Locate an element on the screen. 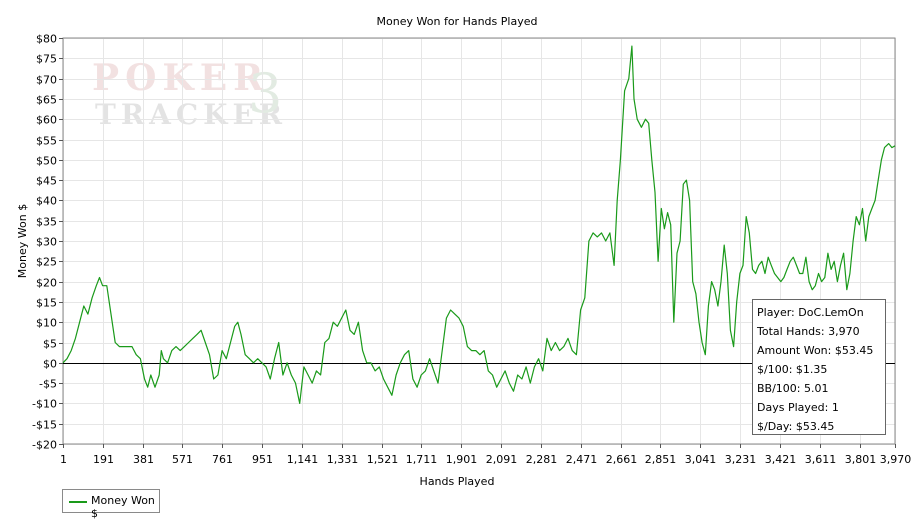  tooltip-dollars-per-day: $/Day: $53.45 is located at coordinates (796, 426).